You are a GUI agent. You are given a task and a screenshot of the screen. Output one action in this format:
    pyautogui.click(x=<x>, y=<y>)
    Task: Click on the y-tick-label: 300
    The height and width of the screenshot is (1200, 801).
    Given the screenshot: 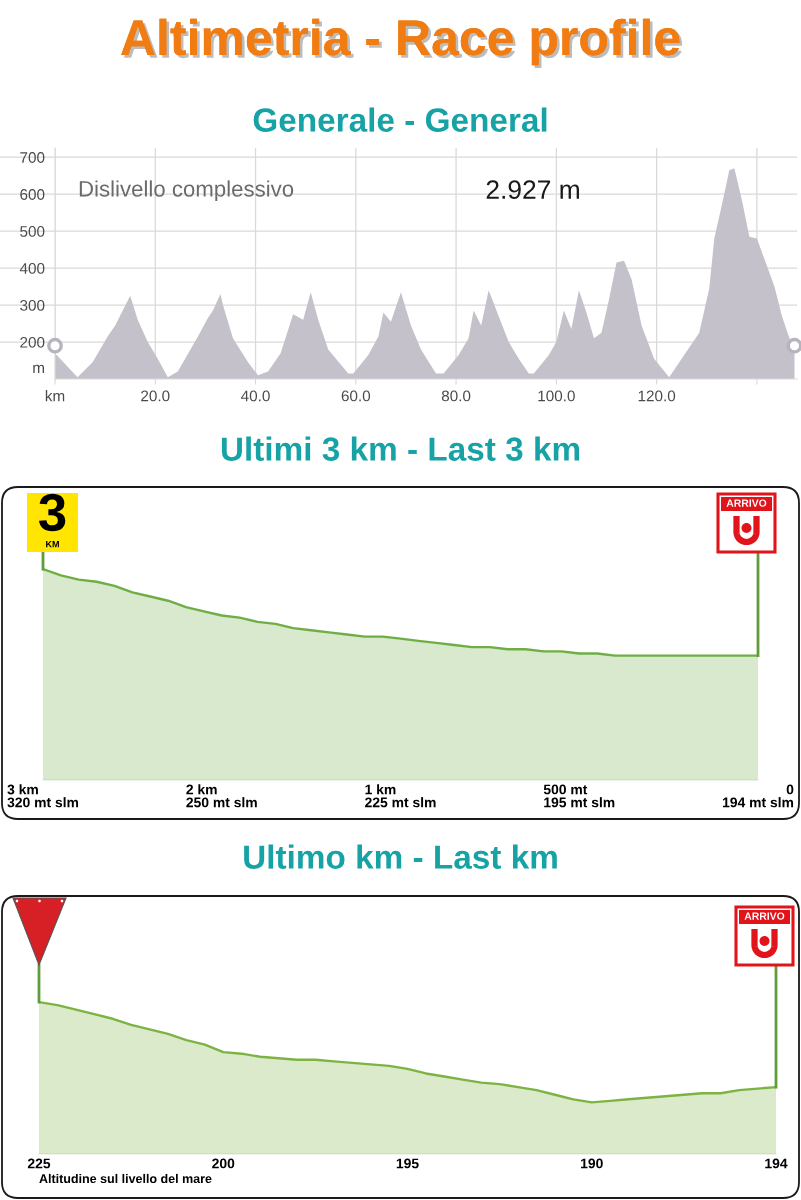 What is the action you would take?
    pyautogui.click(x=32, y=305)
    